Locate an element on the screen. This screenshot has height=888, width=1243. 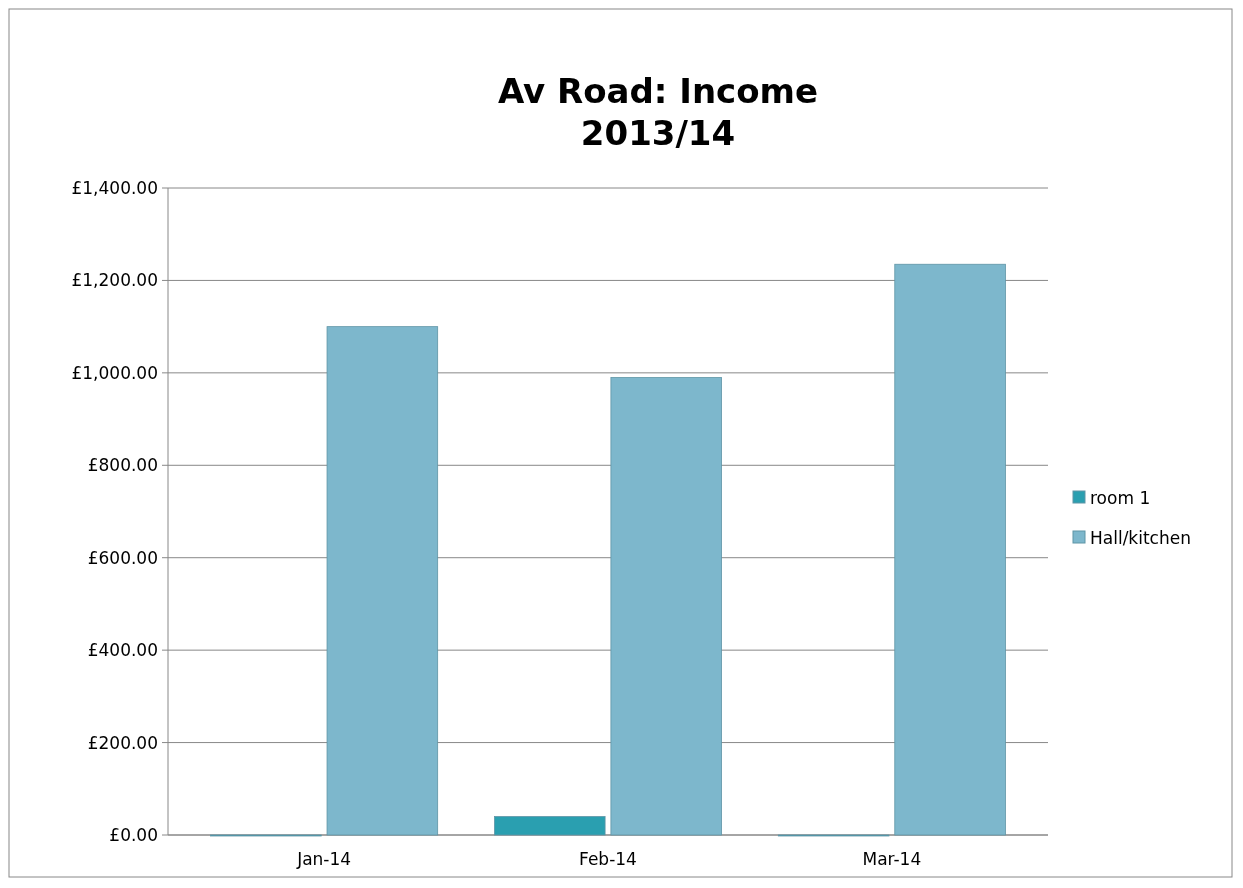
y-tick-label: £800.00 is located at coordinates (122, 465).